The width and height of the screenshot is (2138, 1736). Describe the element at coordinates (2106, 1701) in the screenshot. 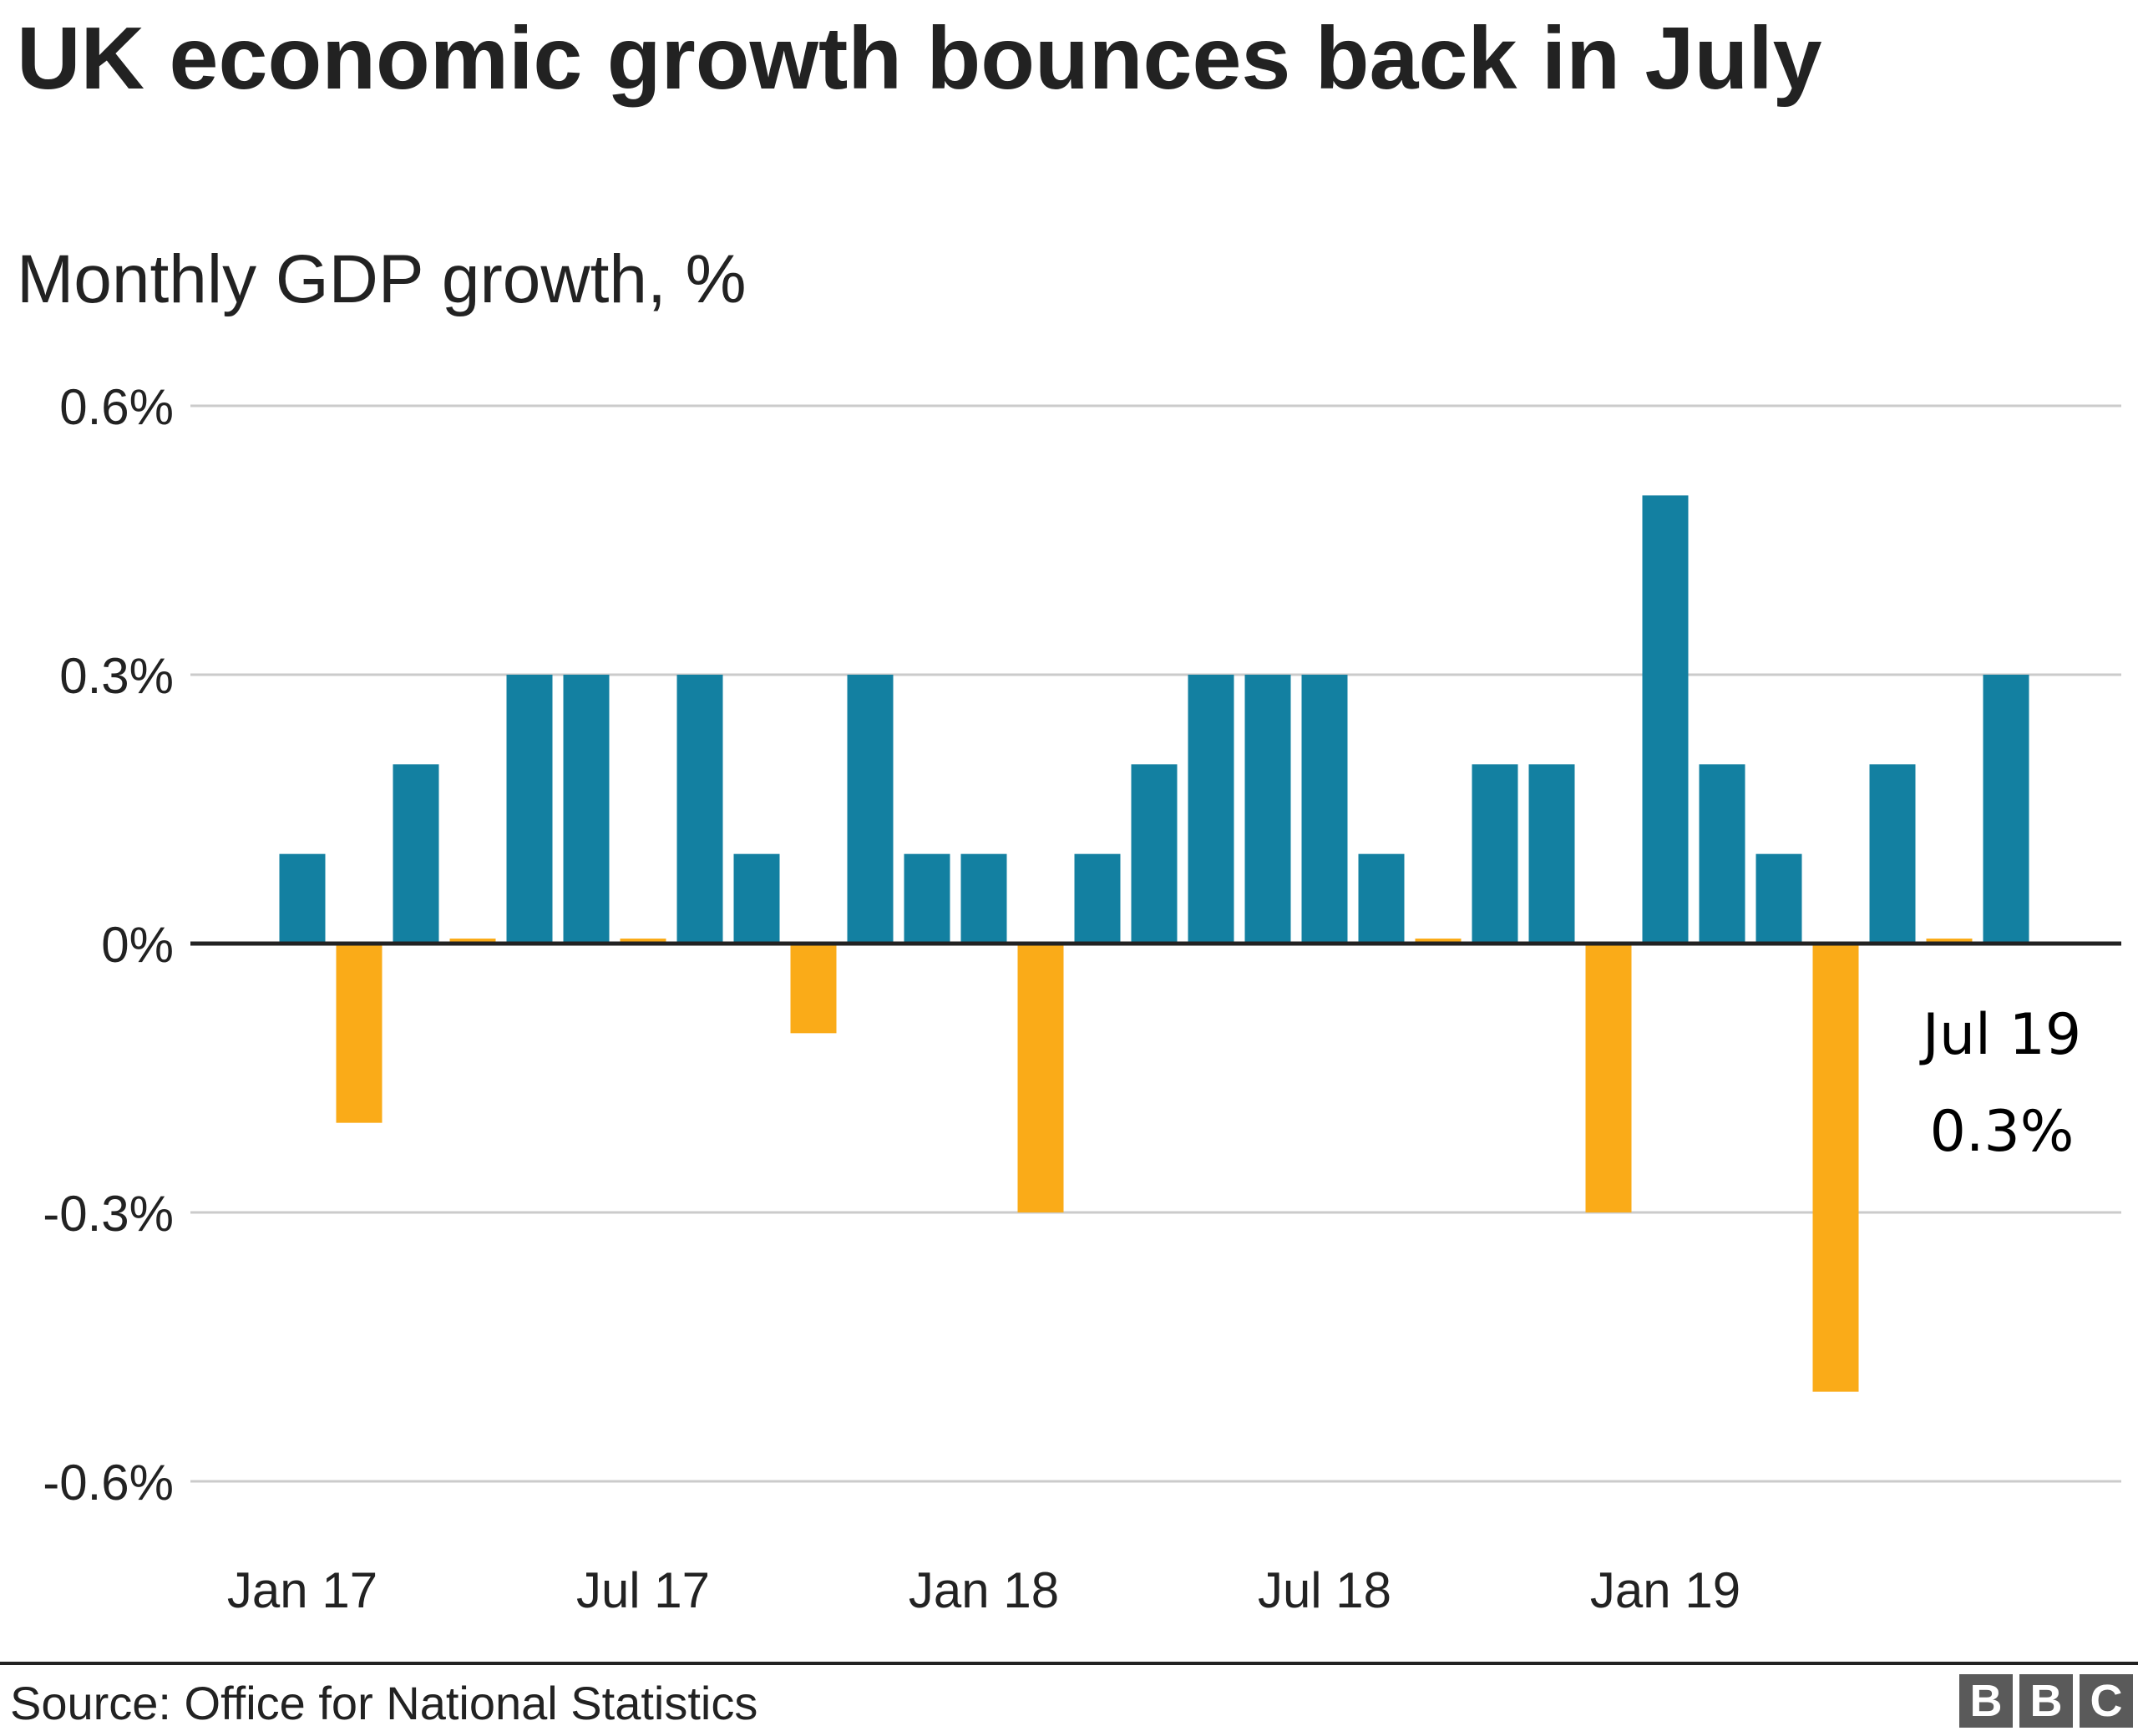

I see `logo-letter: C` at that location.